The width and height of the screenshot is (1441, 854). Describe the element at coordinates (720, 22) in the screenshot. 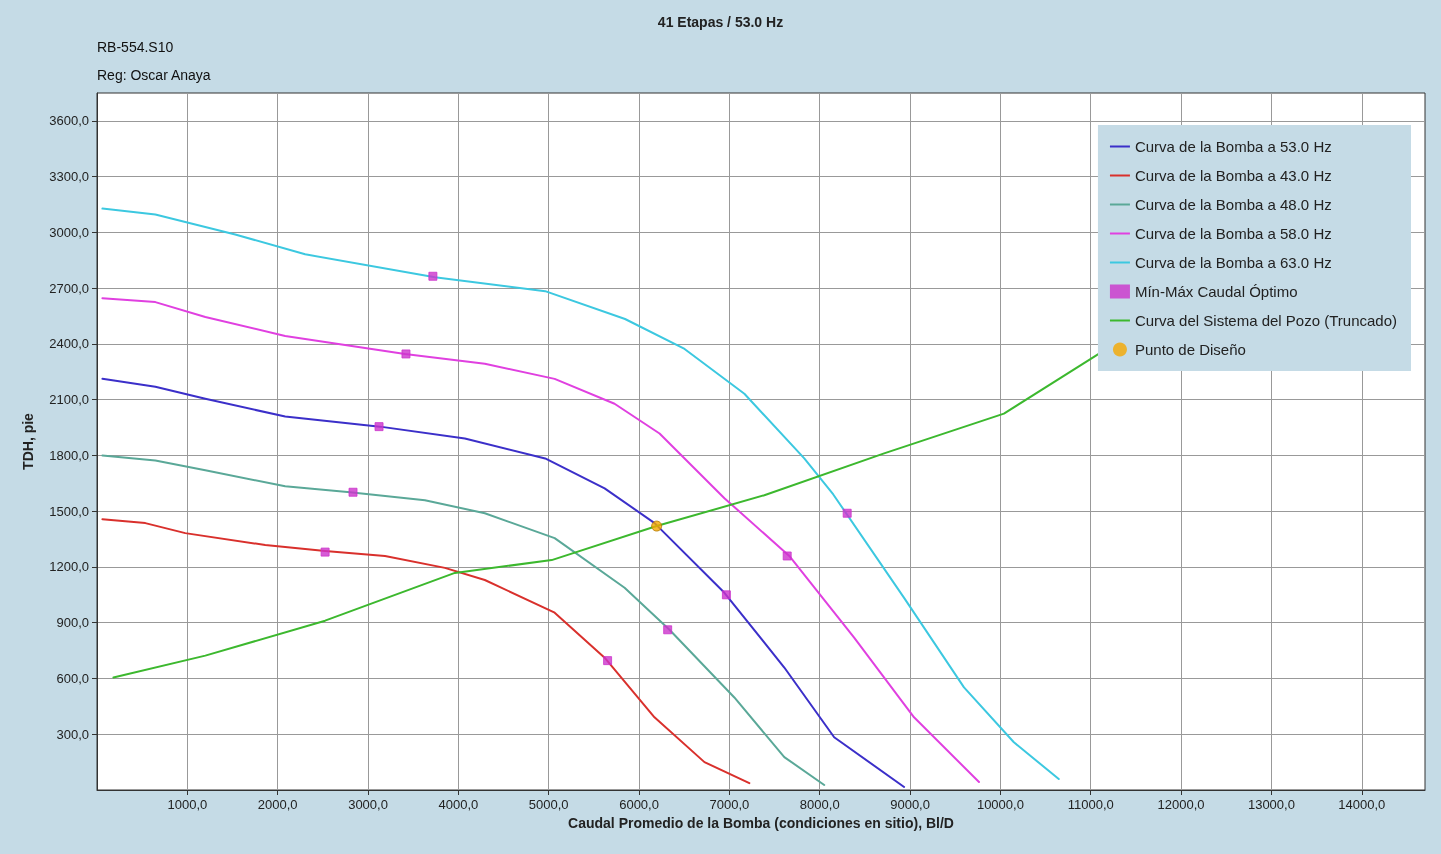

I see `chart-title: 41 Etapas / 53.0 Hz` at that location.